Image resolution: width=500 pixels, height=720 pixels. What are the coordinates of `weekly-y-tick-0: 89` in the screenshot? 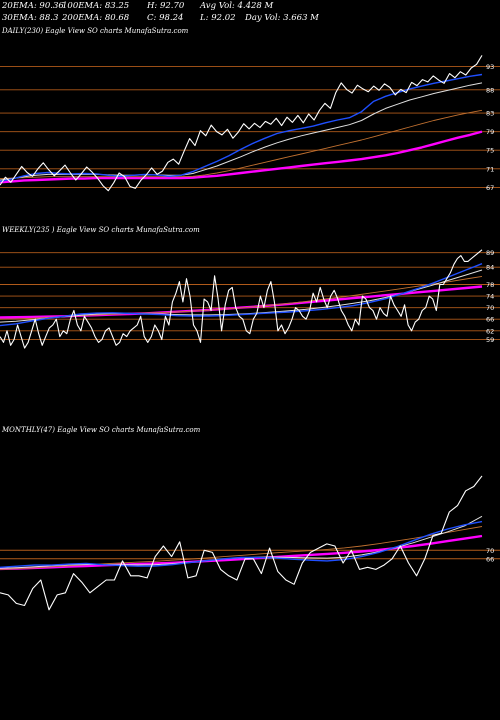 It's located at (490, 253).